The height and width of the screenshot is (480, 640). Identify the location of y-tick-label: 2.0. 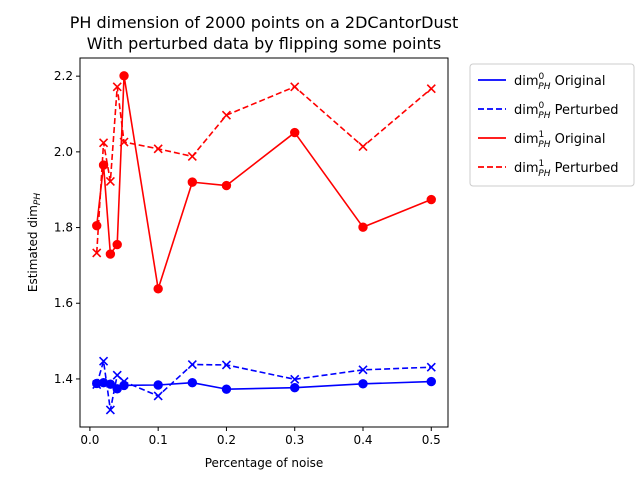
(63, 152).